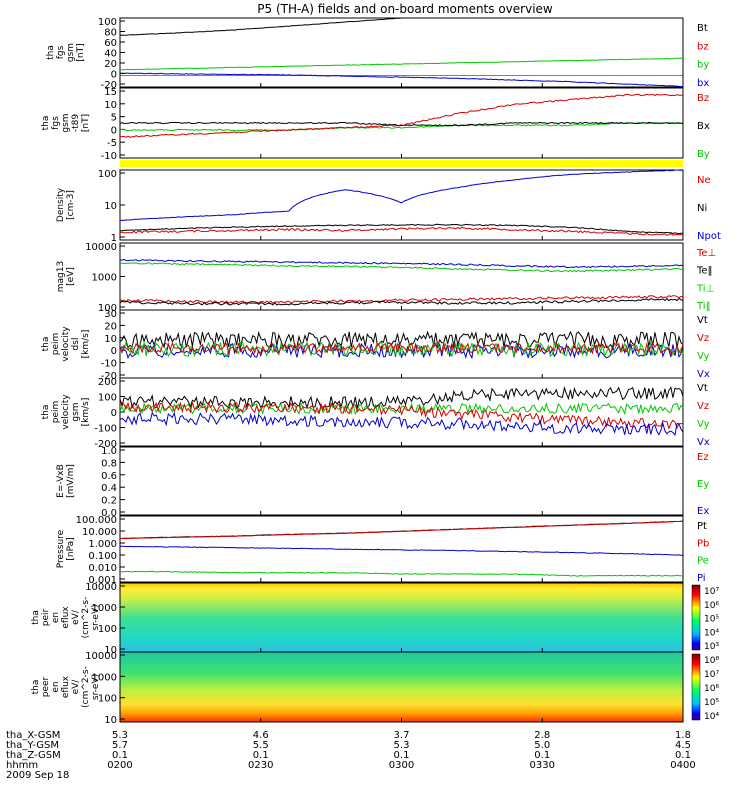 The width and height of the screenshot is (750, 800). Describe the element at coordinates (401, 687) in the screenshot. I see `heatmap-fill` at that location.